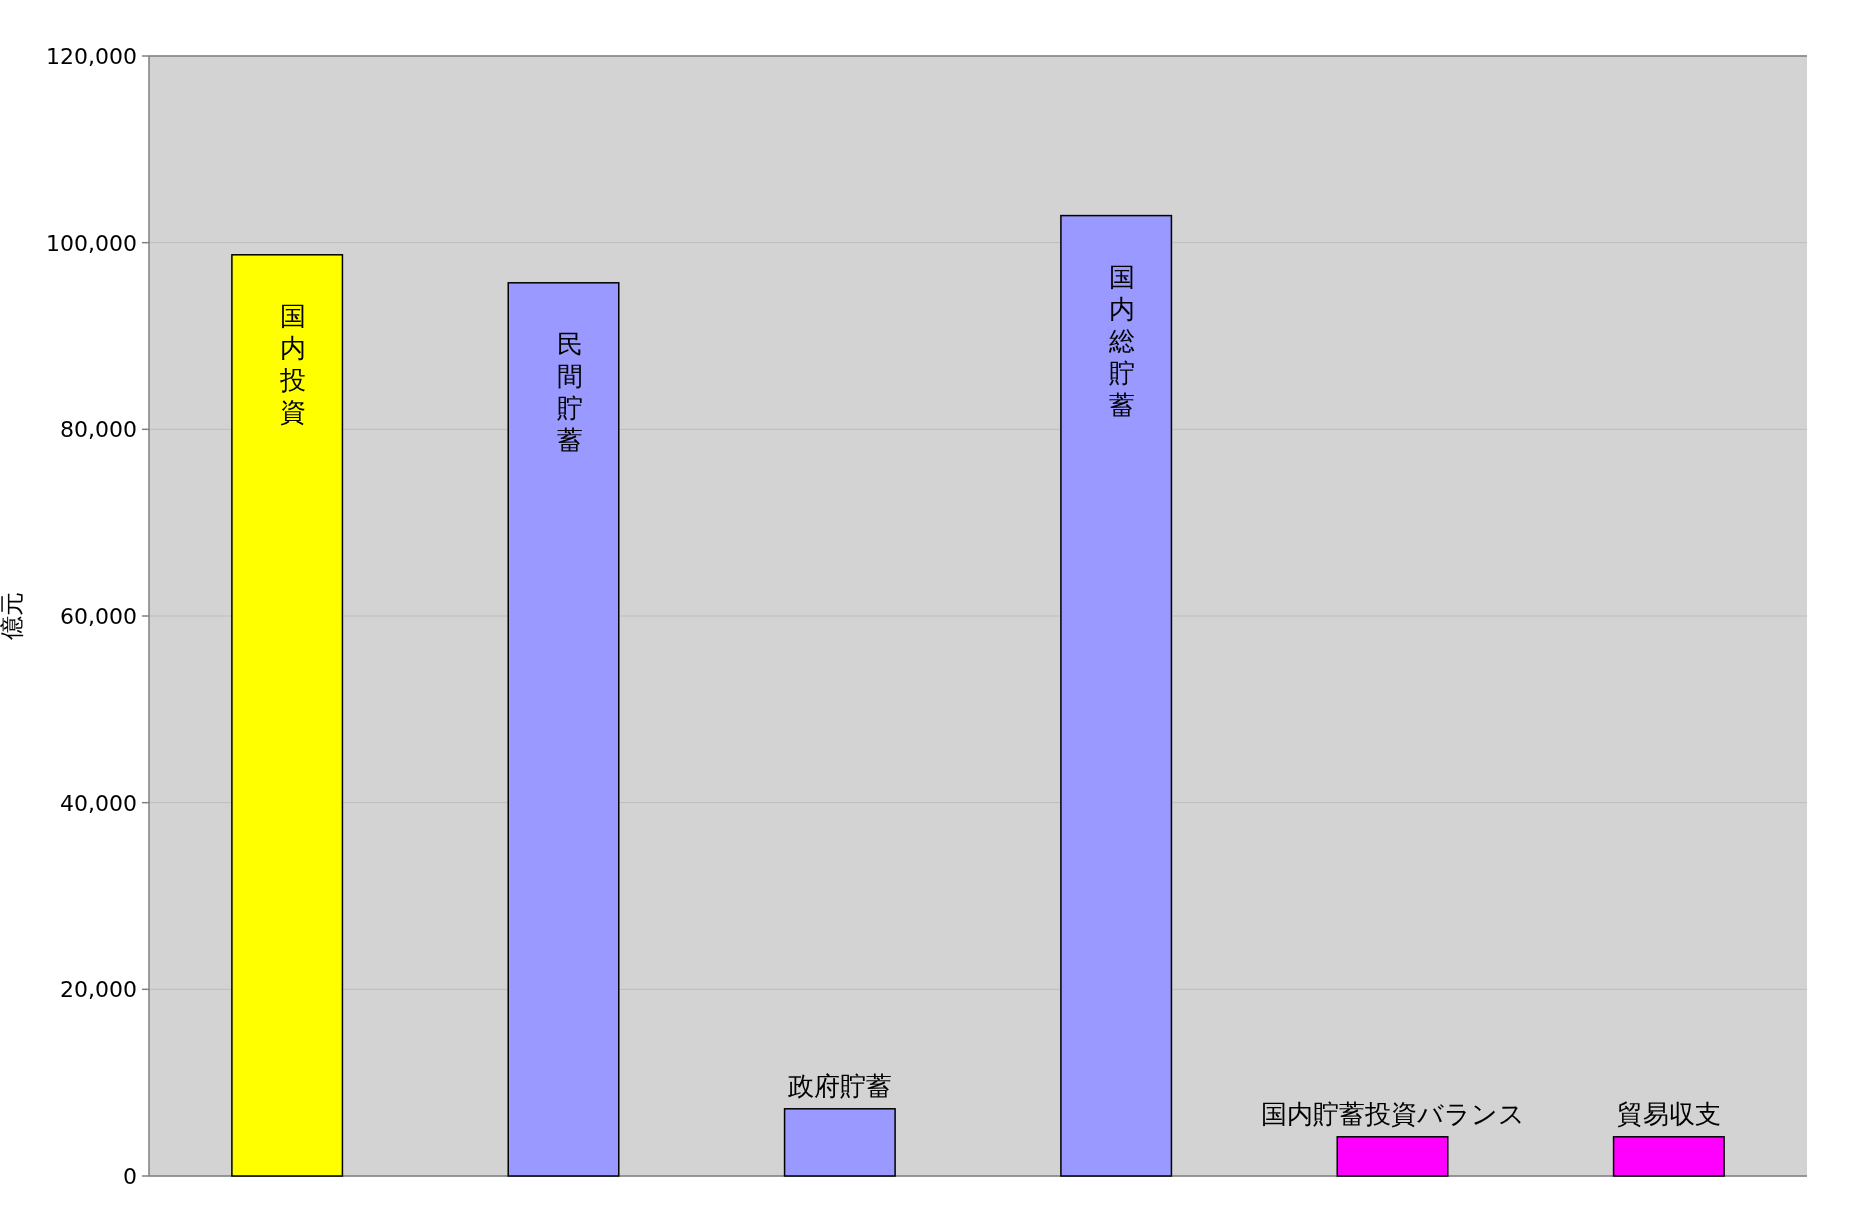  Describe the element at coordinates (293, 363) in the screenshot. I see `x-tick-label: 国内投資` at that location.